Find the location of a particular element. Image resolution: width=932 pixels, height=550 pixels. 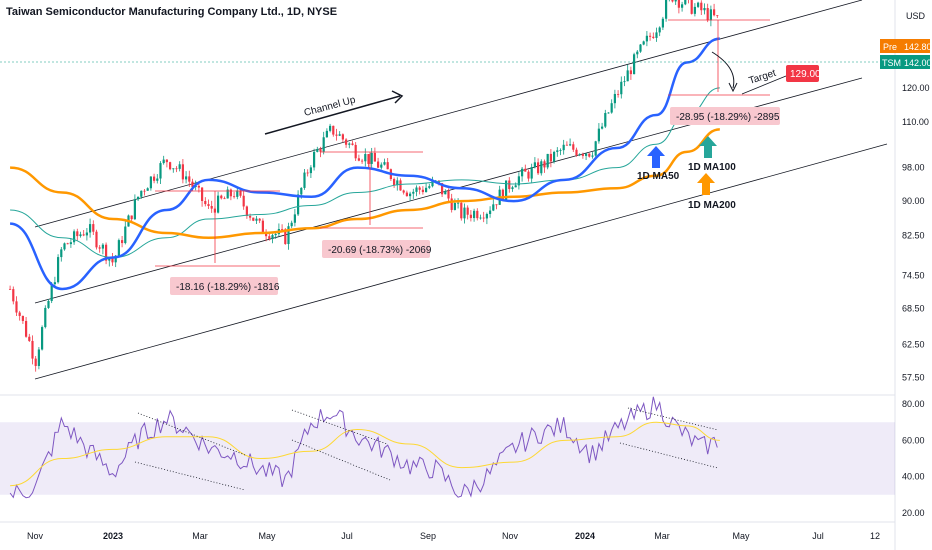

time-tick-label: Nov is located at coordinates (510, 536).